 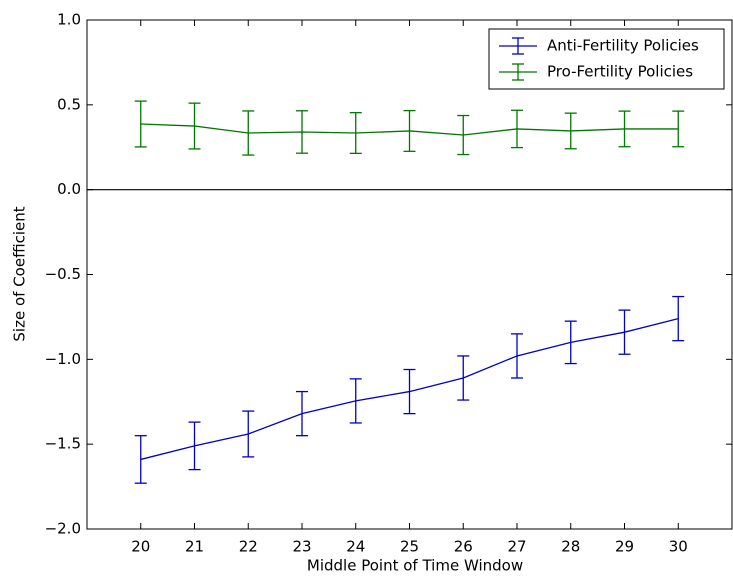 What do you see at coordinates (140, 547) in the screenshot?
I see `x-tick-label: 20` at bounding box center [140, 547].